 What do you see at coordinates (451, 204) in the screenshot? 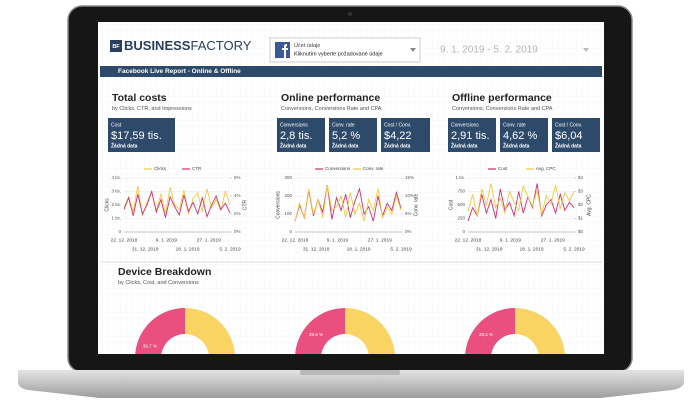
I see `y-axis-title: Cost` at bounding box center [451, 204].